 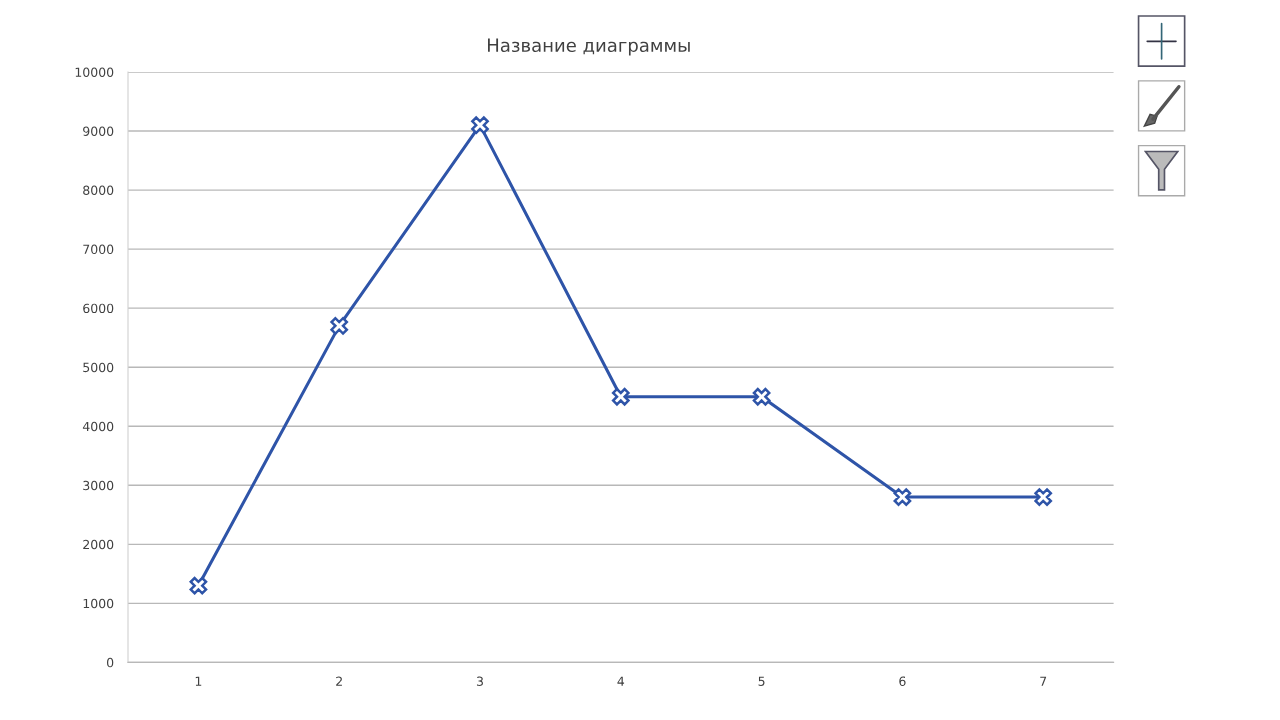 I want to click on y-tick-label: 10000, so click(x=94, y=72).